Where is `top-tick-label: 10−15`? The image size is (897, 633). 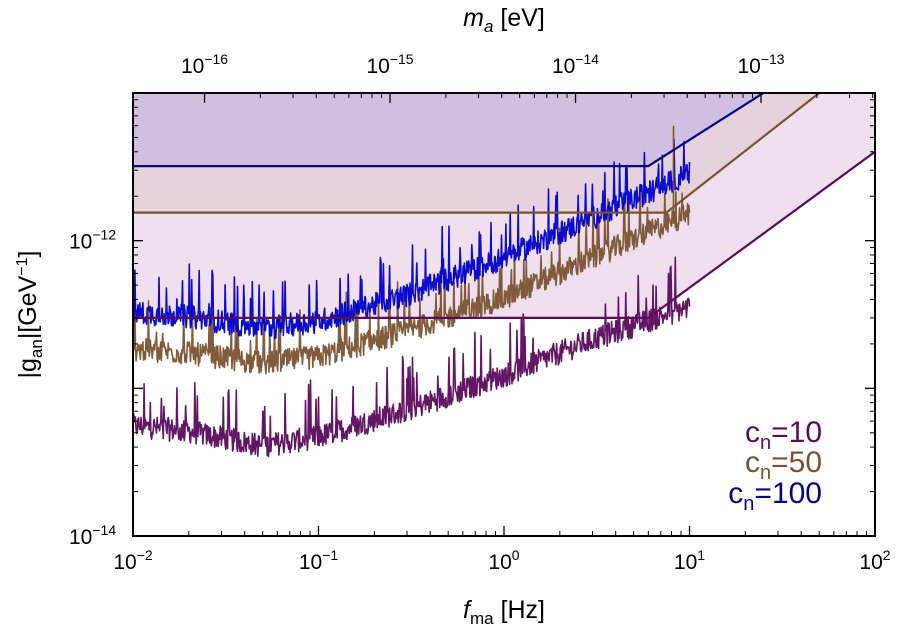 top-tick-label: 10−15 is located at coordinates (389, 64).